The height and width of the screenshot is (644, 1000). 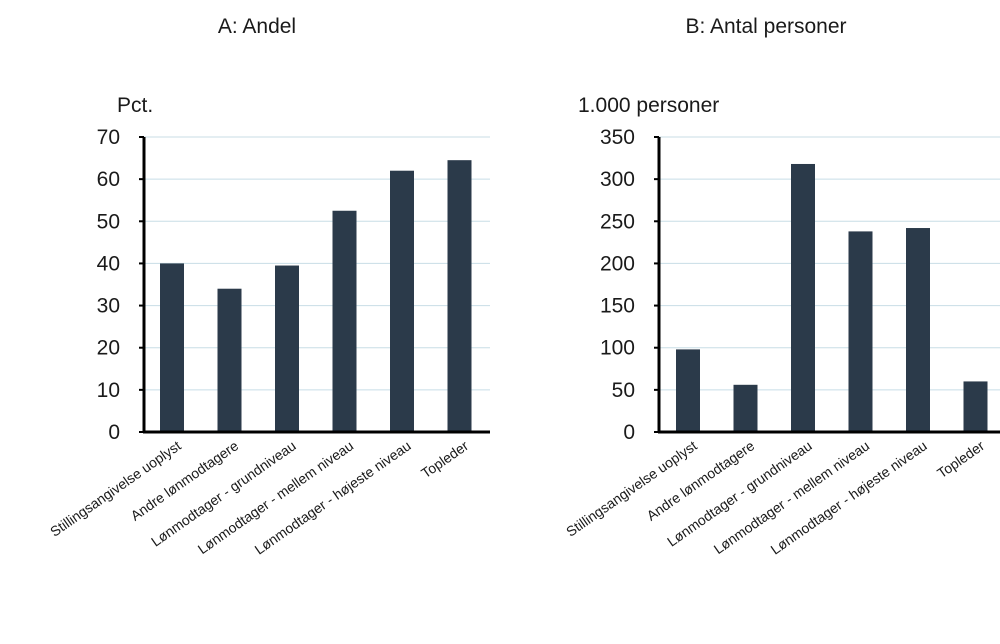 What do you see at coordinates (257, 26) in the screenshot?
I see `panel-a-title: A: Andel` at bounding box center [257, 26].